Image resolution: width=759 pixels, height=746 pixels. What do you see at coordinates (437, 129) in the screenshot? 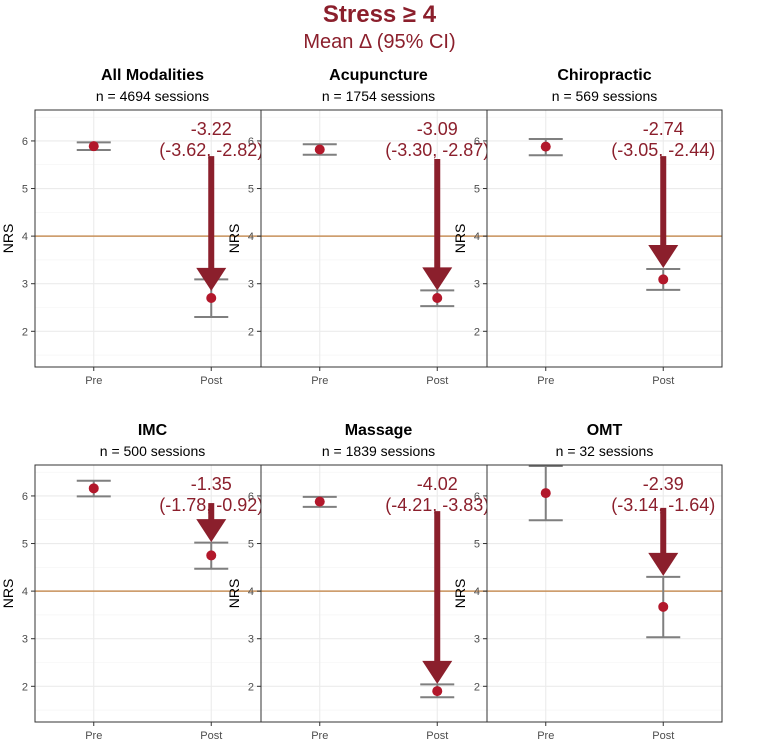
I see `annotation-delta: -3.09` at bounding box center [437, 129].